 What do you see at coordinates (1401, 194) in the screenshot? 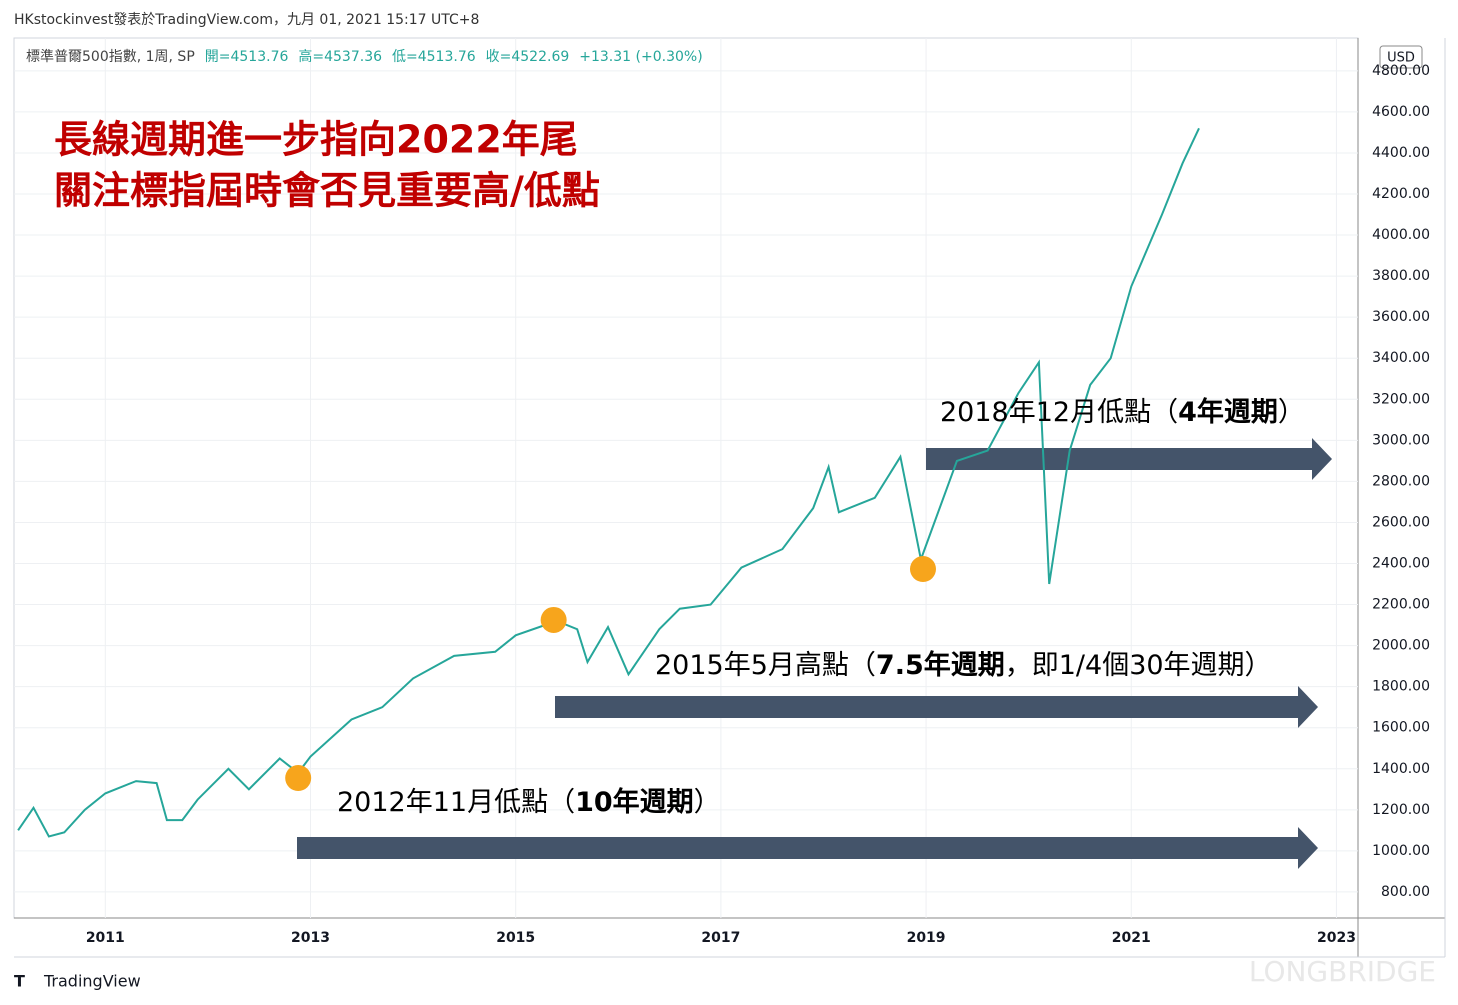
I see `y-tick-label: 4200.00` at bounding box center [1401, 194].